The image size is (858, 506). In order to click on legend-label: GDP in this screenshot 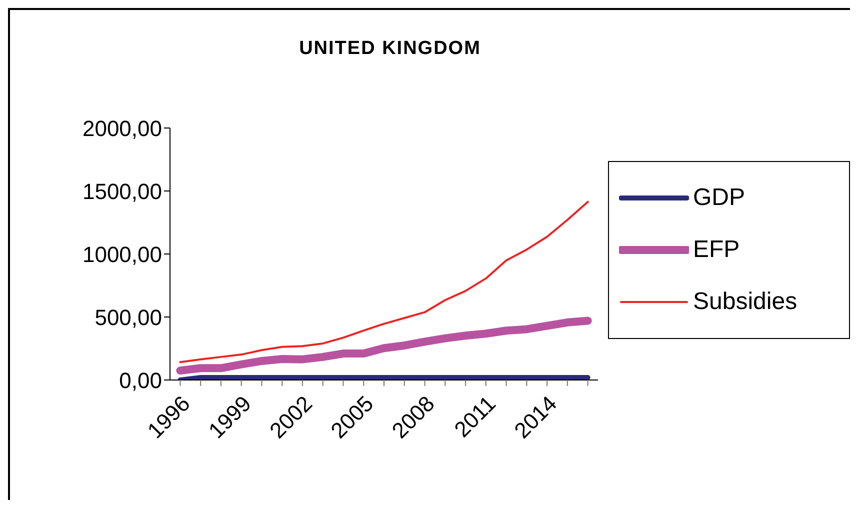, I will do `click(719, 198)`.